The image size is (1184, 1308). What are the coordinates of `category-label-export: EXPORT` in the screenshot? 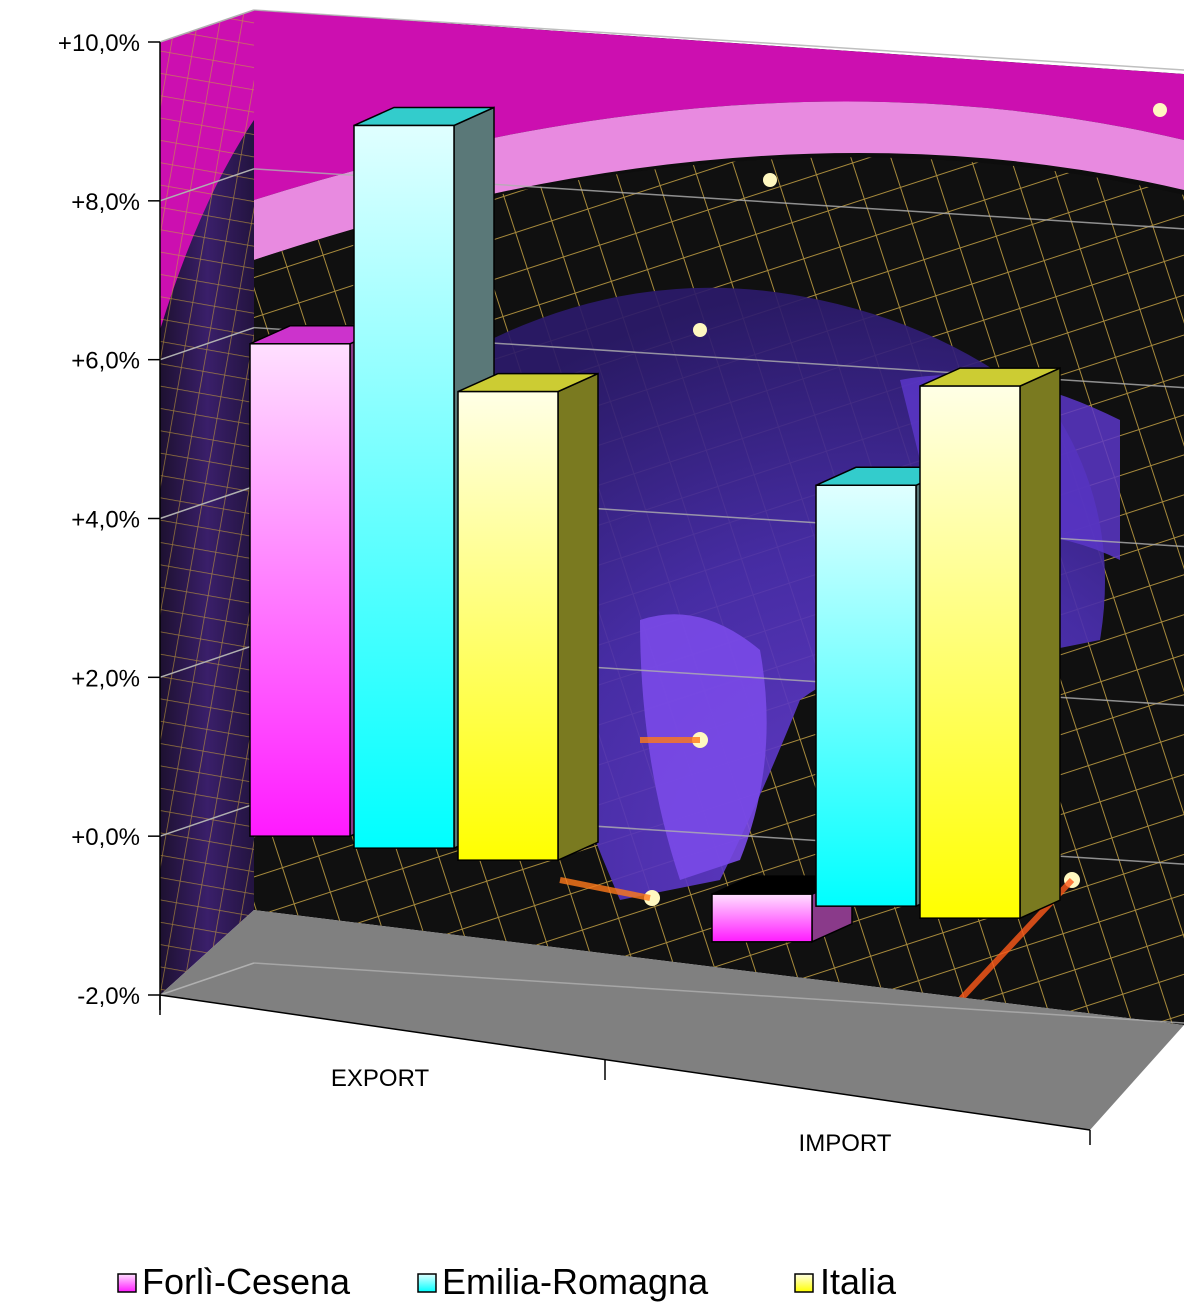 It's located at (380, 1078).